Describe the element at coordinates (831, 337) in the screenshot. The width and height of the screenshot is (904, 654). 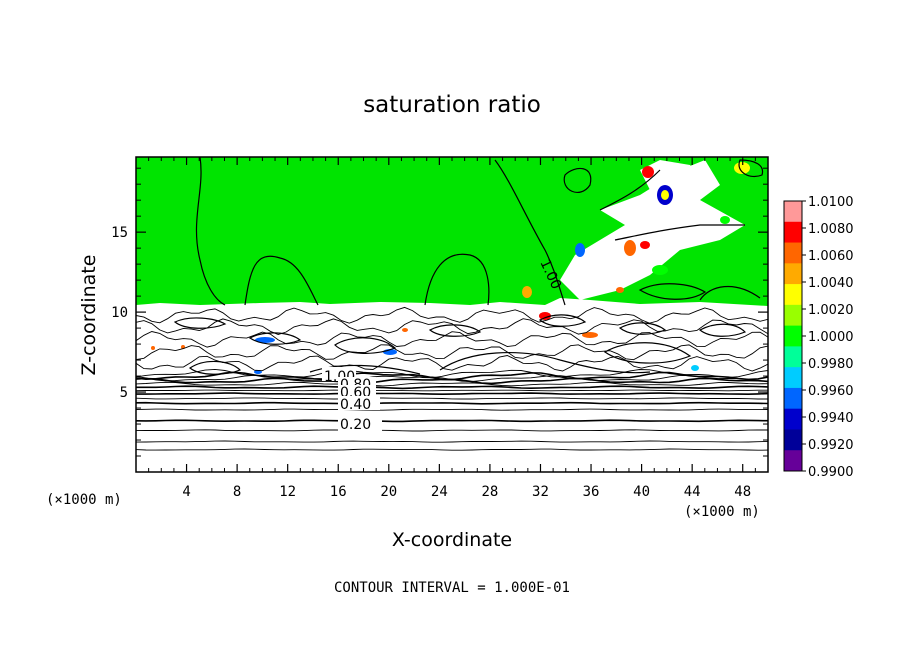
I see `colorbar-label: 1.0000` at that location.